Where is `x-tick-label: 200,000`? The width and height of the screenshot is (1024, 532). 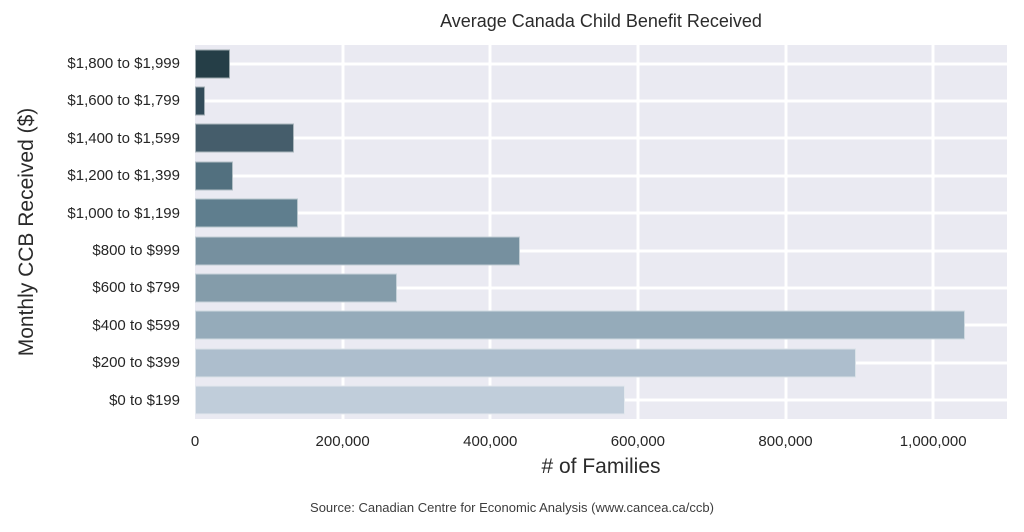
x-tick-label: 200,000 is located at coordinates (342, 441).